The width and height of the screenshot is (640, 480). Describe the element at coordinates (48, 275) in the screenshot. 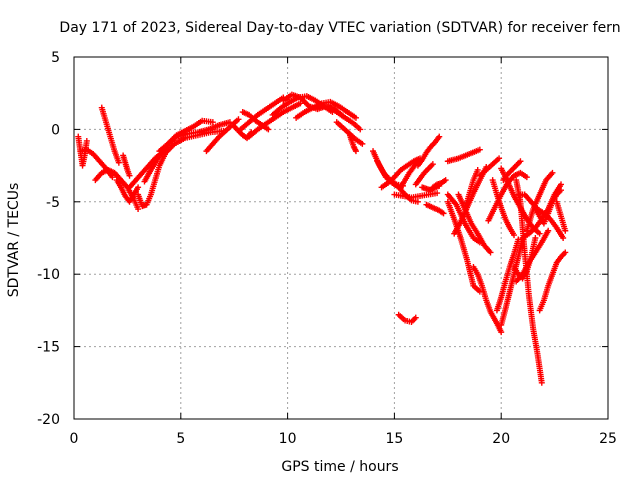

I see `y-tick-label: -10` at that location.